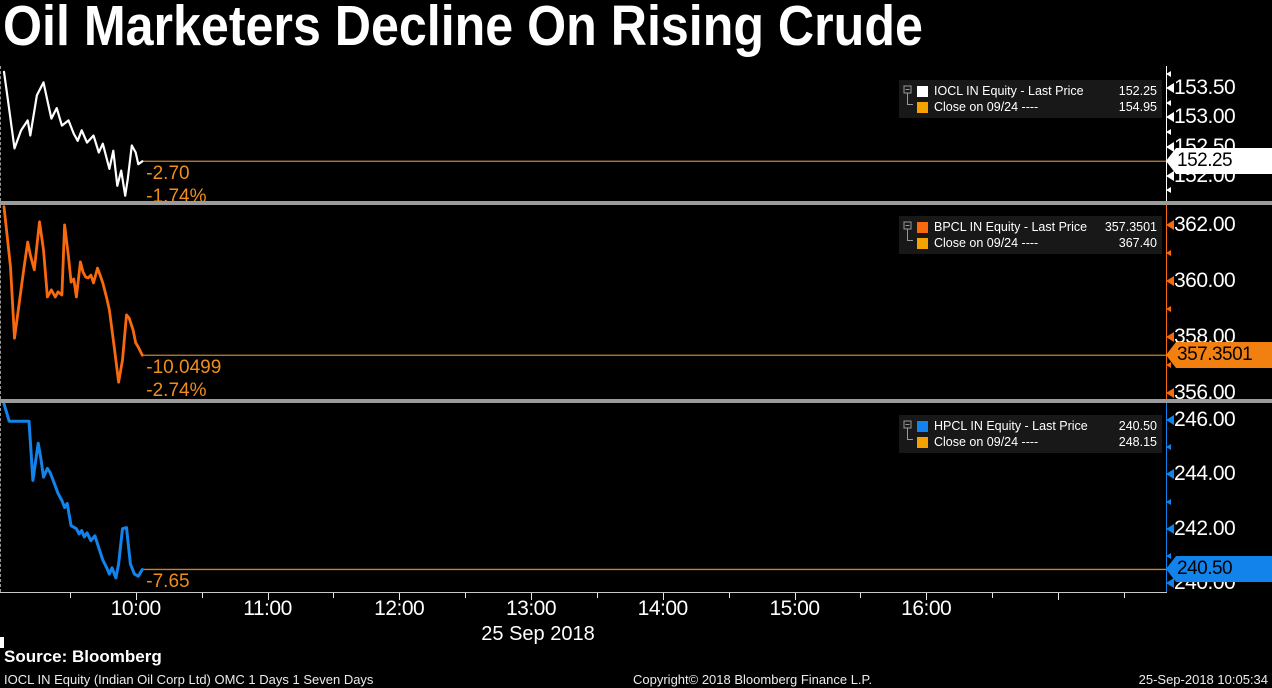  I want to click on y-axis-label: 356.00, so click(1205, 393).